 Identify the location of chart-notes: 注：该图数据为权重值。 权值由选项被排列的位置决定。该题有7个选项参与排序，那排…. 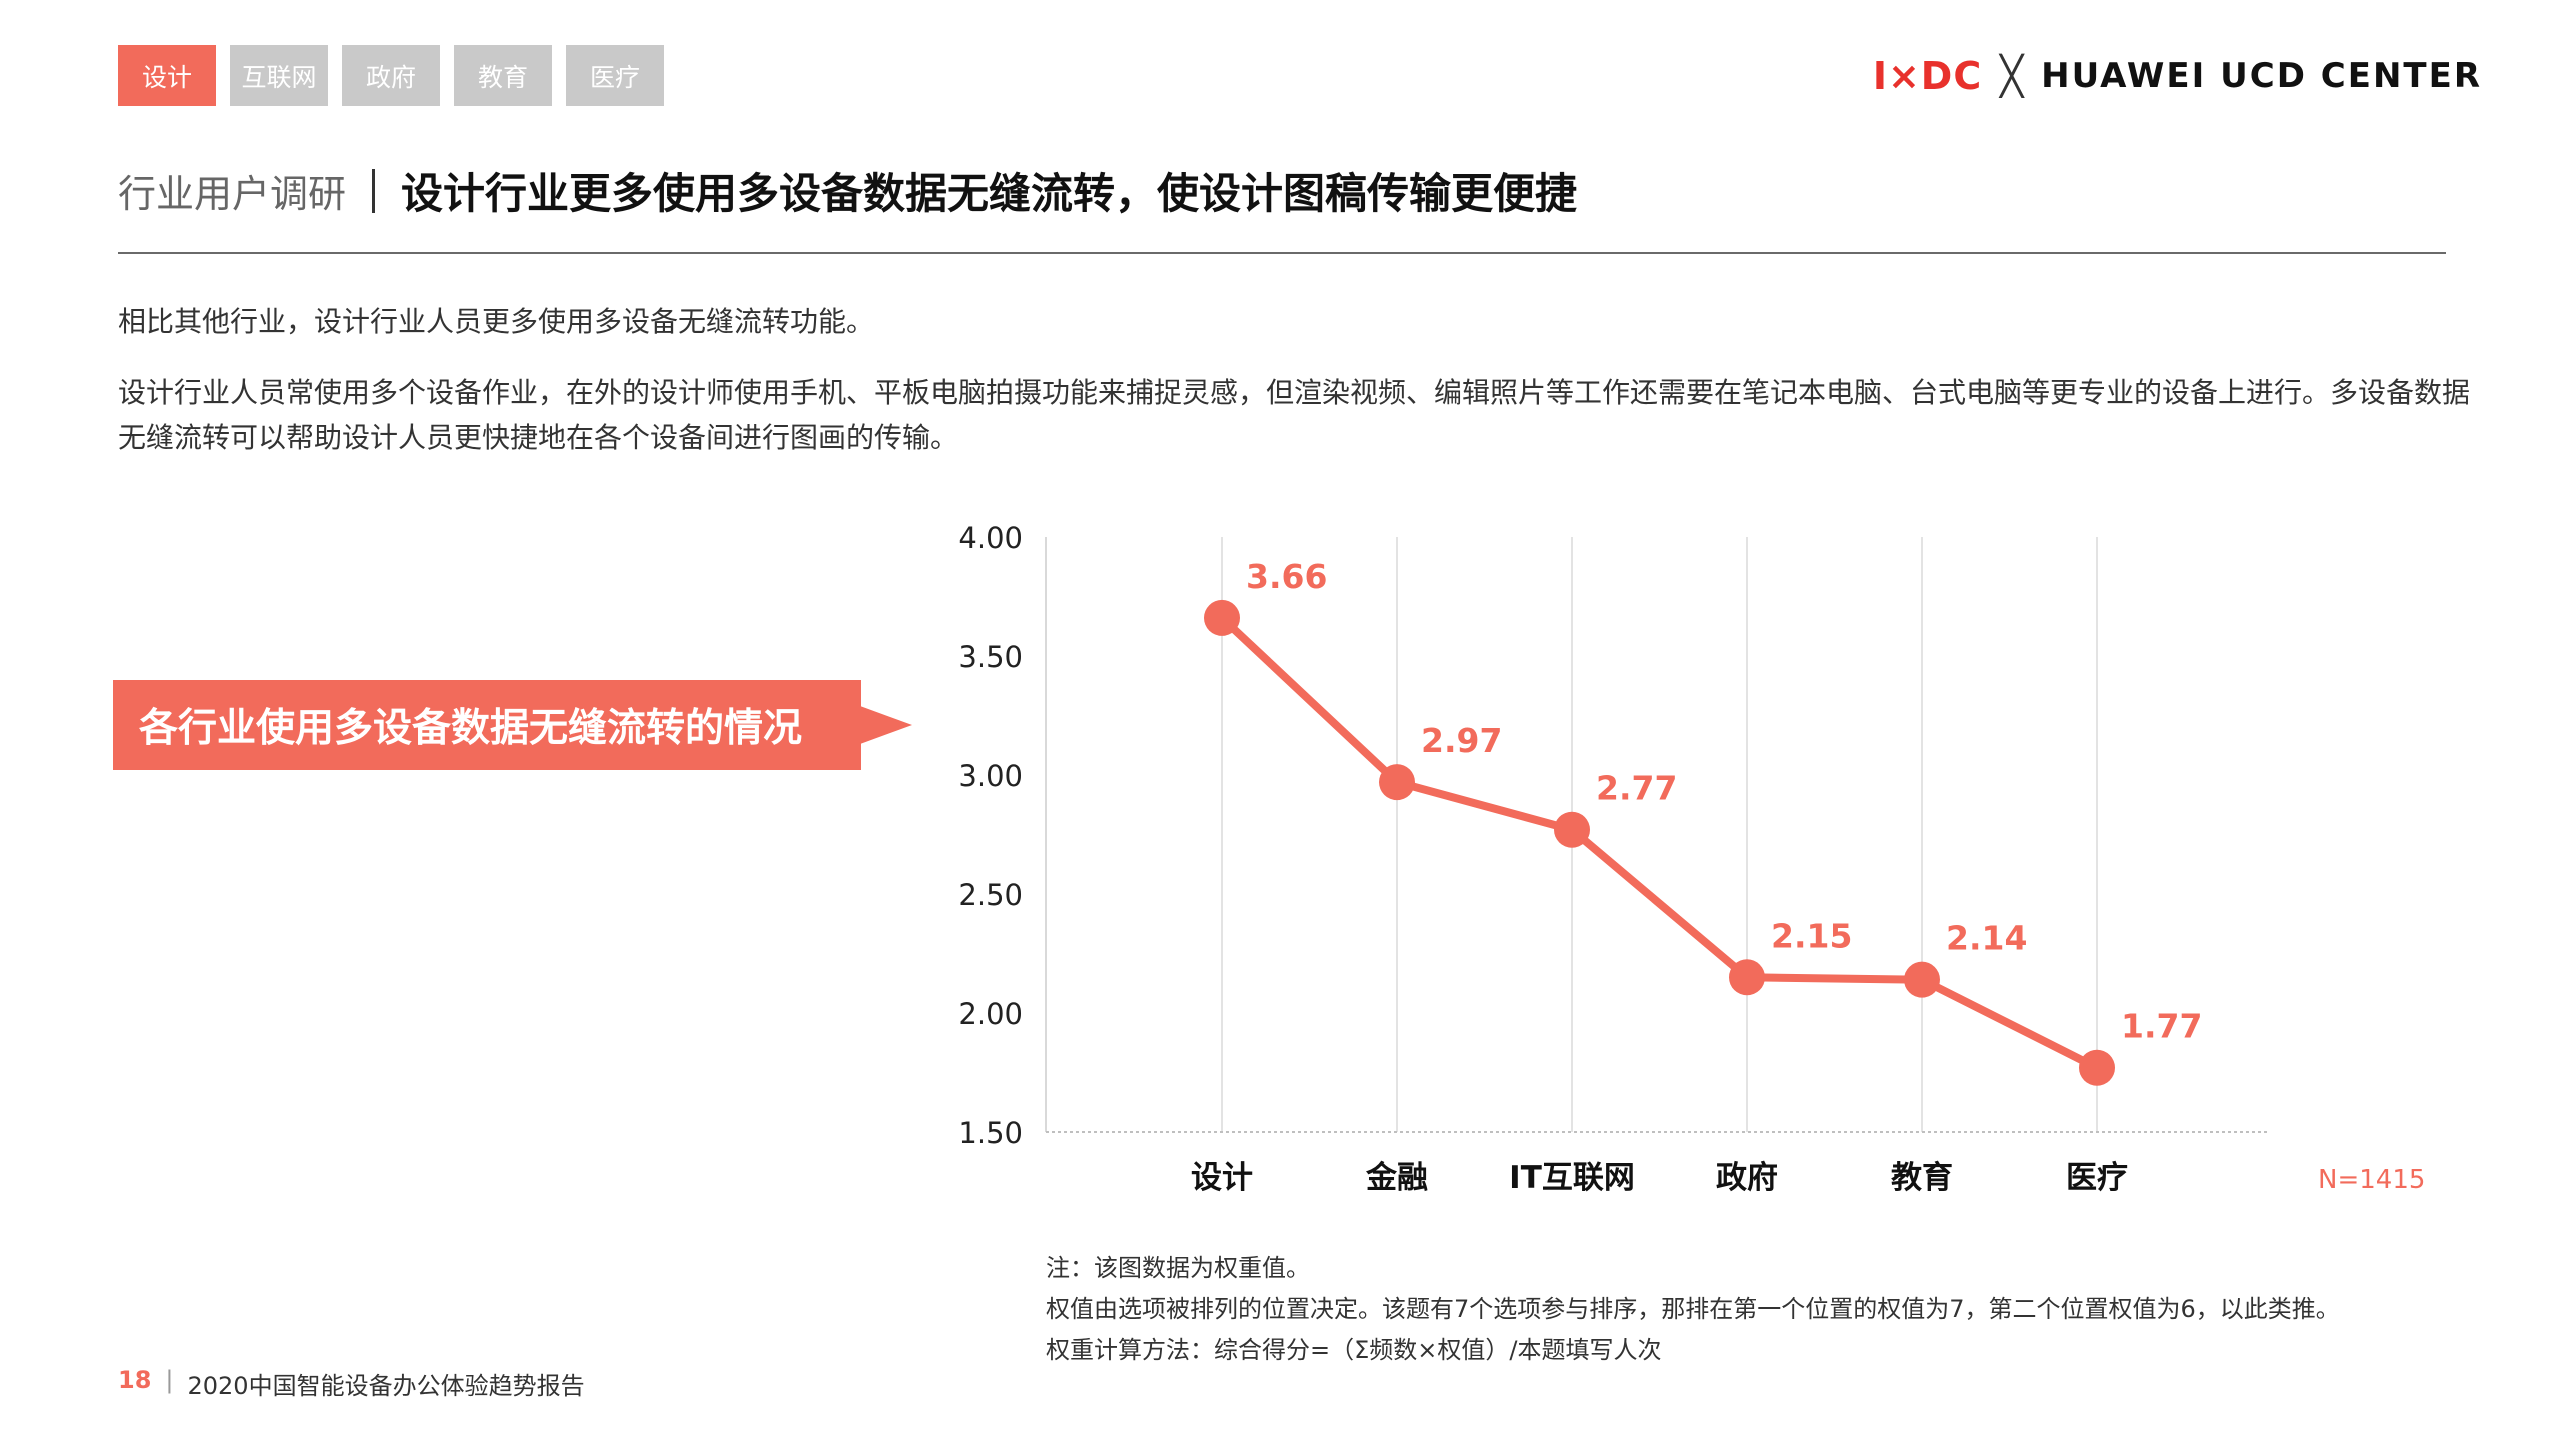
(1693, 1309).